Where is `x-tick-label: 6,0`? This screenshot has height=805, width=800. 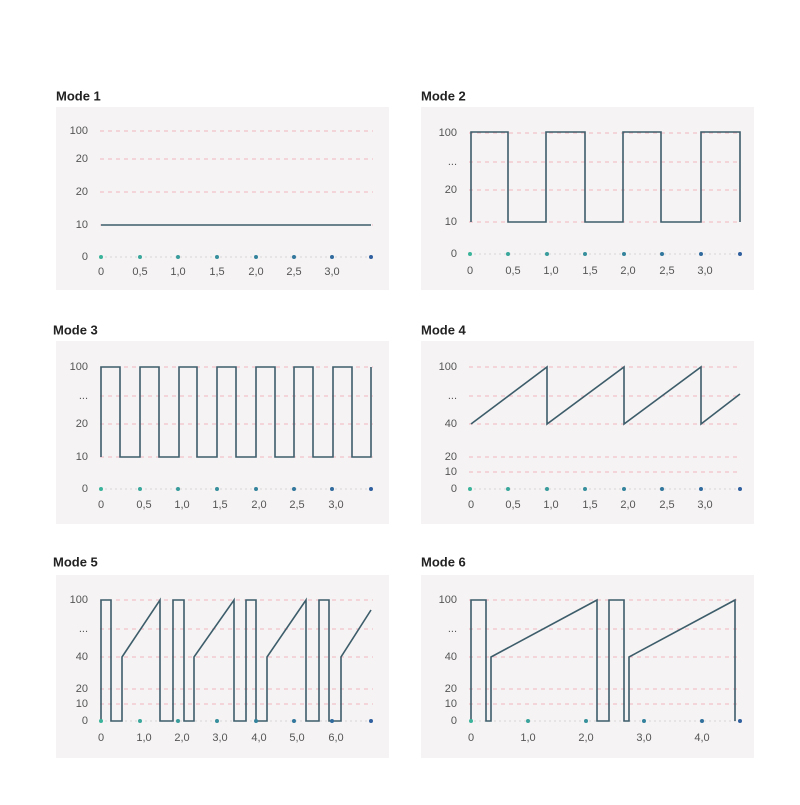
x-tick-label: 6,0 is located at coordinates (335, 738).